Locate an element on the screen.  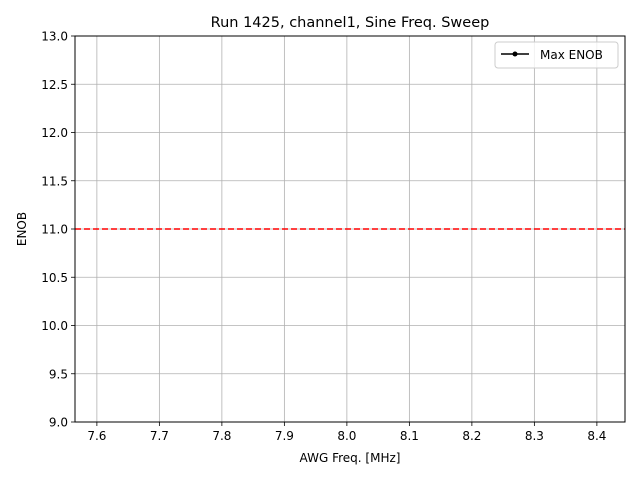
legend-box is located at coordinates (556, 55).